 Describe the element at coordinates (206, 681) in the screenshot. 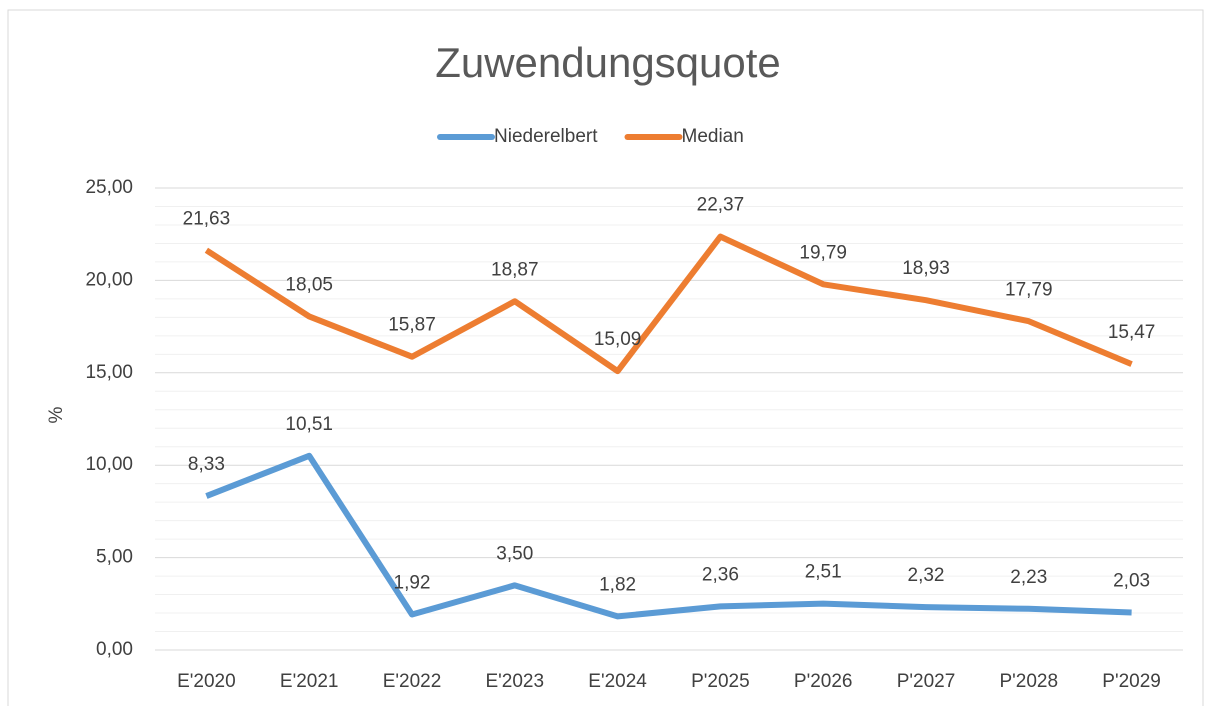

I see `x-tick-label: E'2020` at that location.